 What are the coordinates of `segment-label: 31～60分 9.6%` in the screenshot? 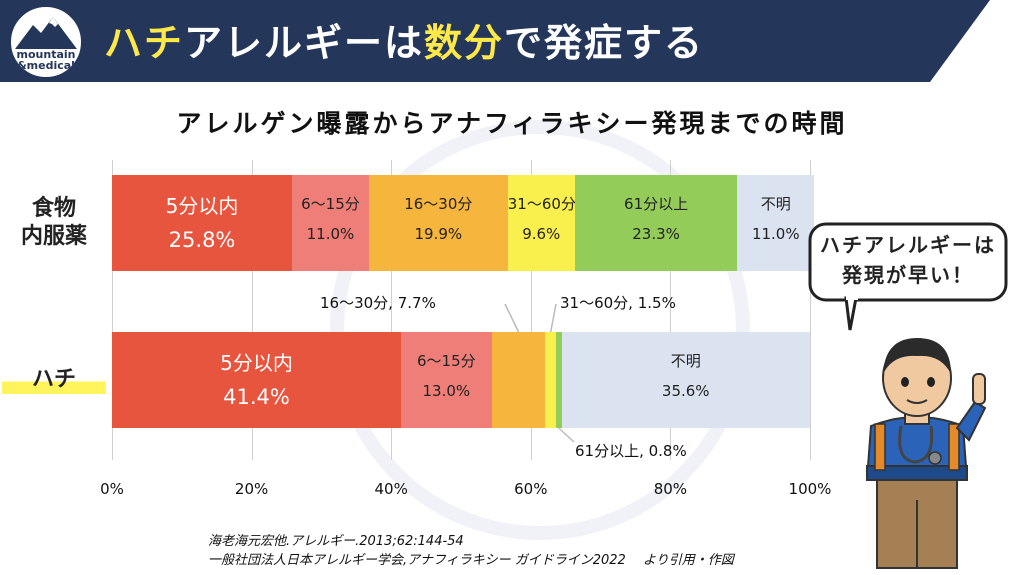 It's located at (541, 219).